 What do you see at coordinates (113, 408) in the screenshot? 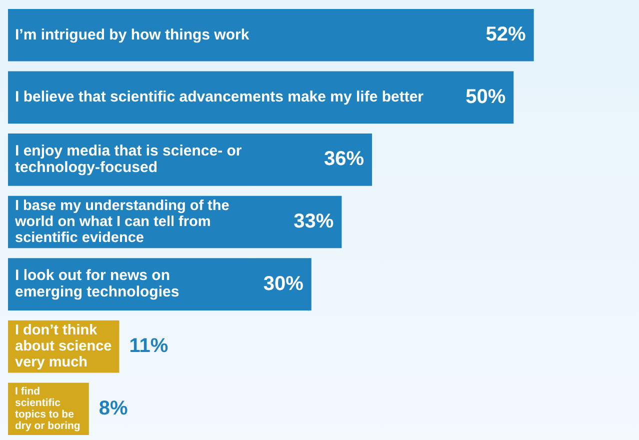
I see `data-label: 8%` at bounding box center [113, 408].